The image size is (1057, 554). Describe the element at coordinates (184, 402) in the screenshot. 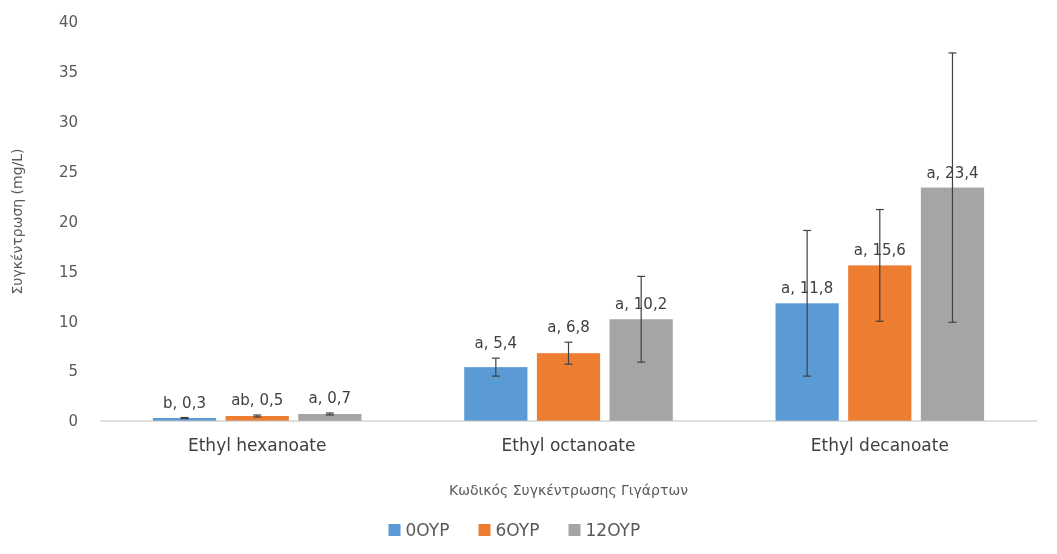

I see `data-label: b, 0,3` at that location.